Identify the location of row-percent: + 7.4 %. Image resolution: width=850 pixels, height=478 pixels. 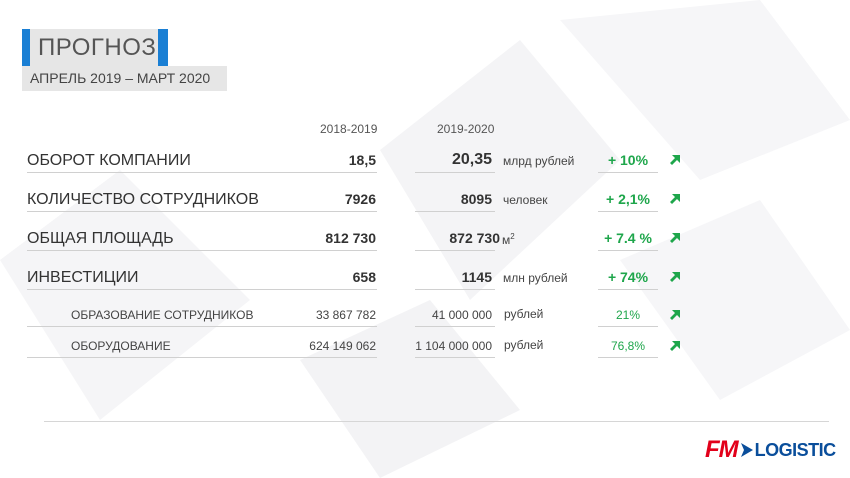
(628, 238).